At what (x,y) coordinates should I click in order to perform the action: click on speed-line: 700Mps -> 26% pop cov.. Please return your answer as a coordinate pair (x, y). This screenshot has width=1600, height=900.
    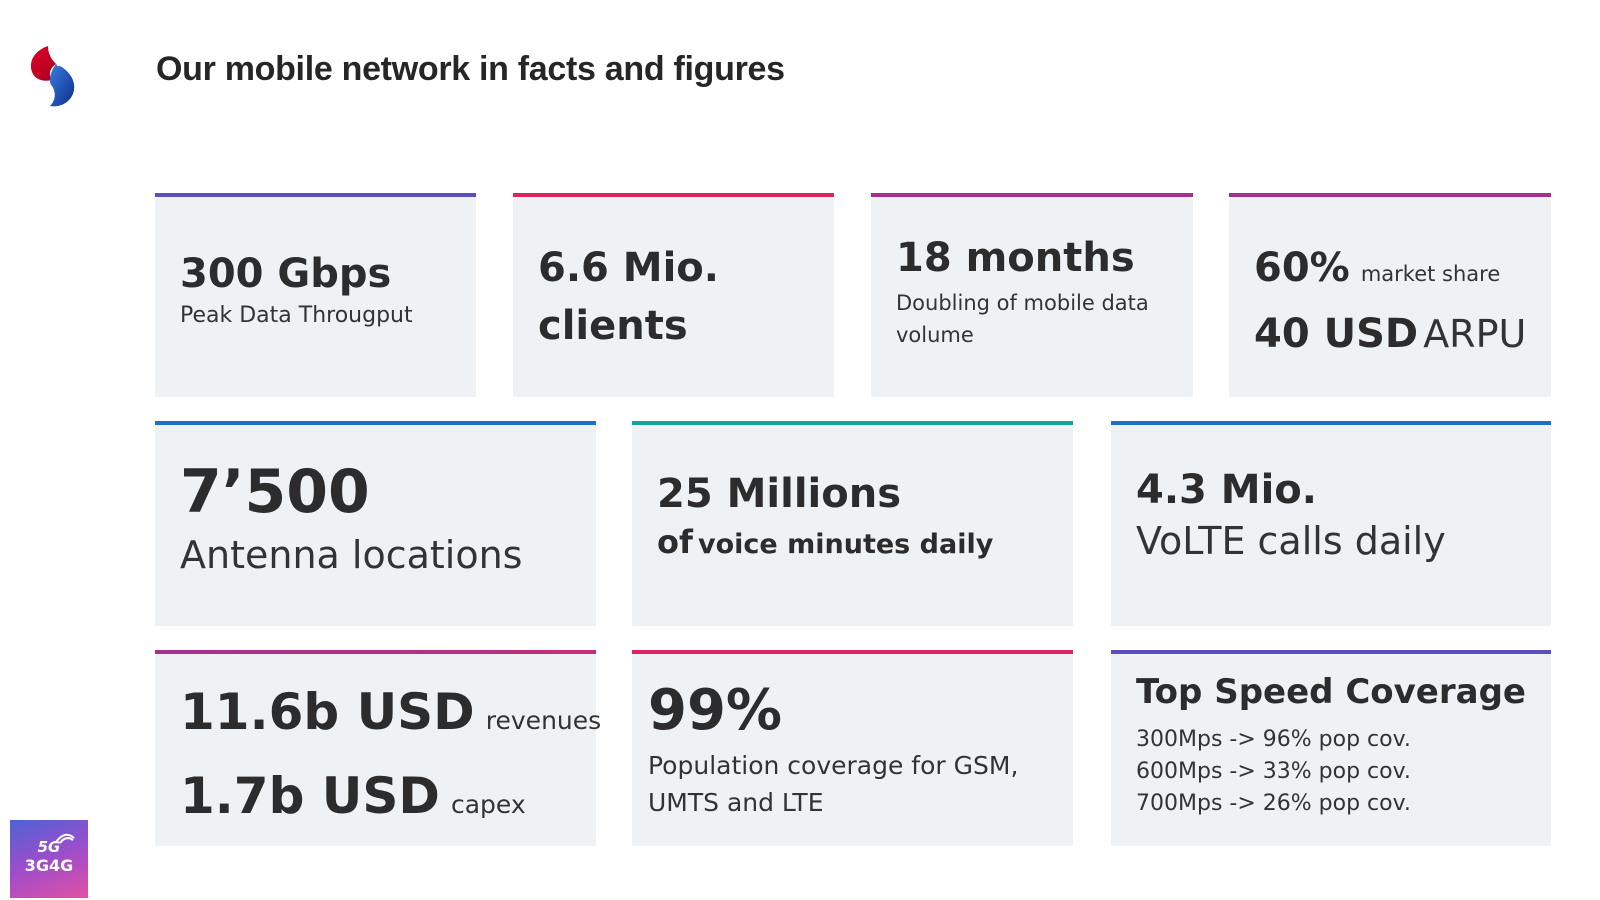
    Looking at the image, I should click on (1273, 803).